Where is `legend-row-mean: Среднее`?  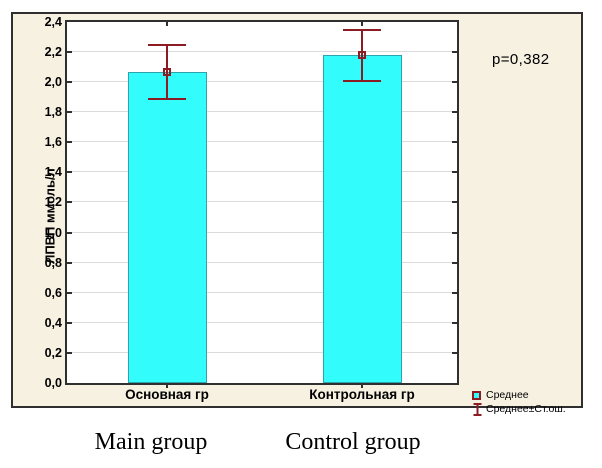 legend-row-mean: Среднее is located at coordinates (533, 395).